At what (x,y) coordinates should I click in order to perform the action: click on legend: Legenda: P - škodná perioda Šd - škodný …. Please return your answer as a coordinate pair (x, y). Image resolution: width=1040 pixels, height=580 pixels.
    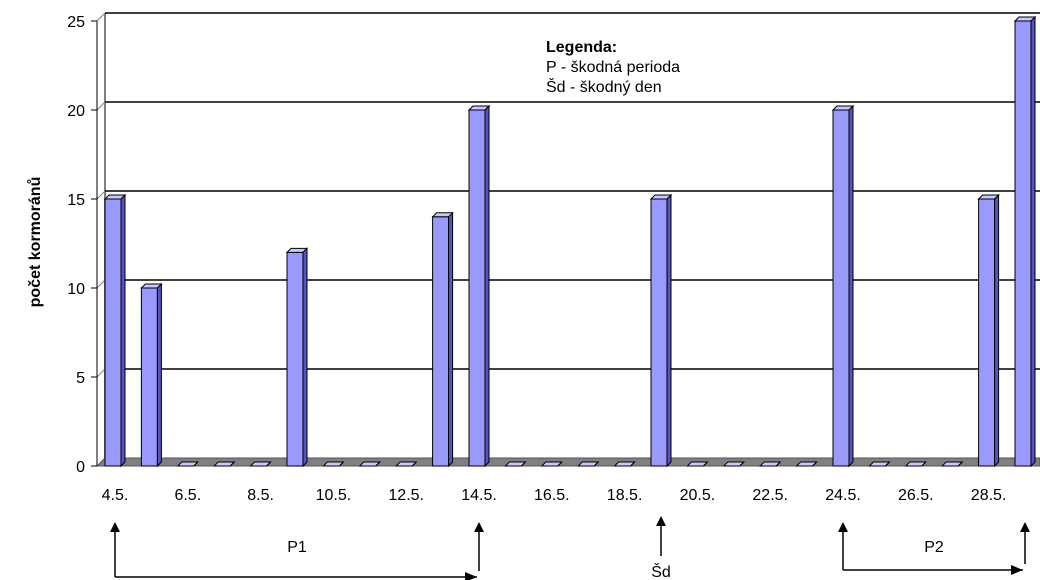
    Looking at the image, I should click on (676, 68).